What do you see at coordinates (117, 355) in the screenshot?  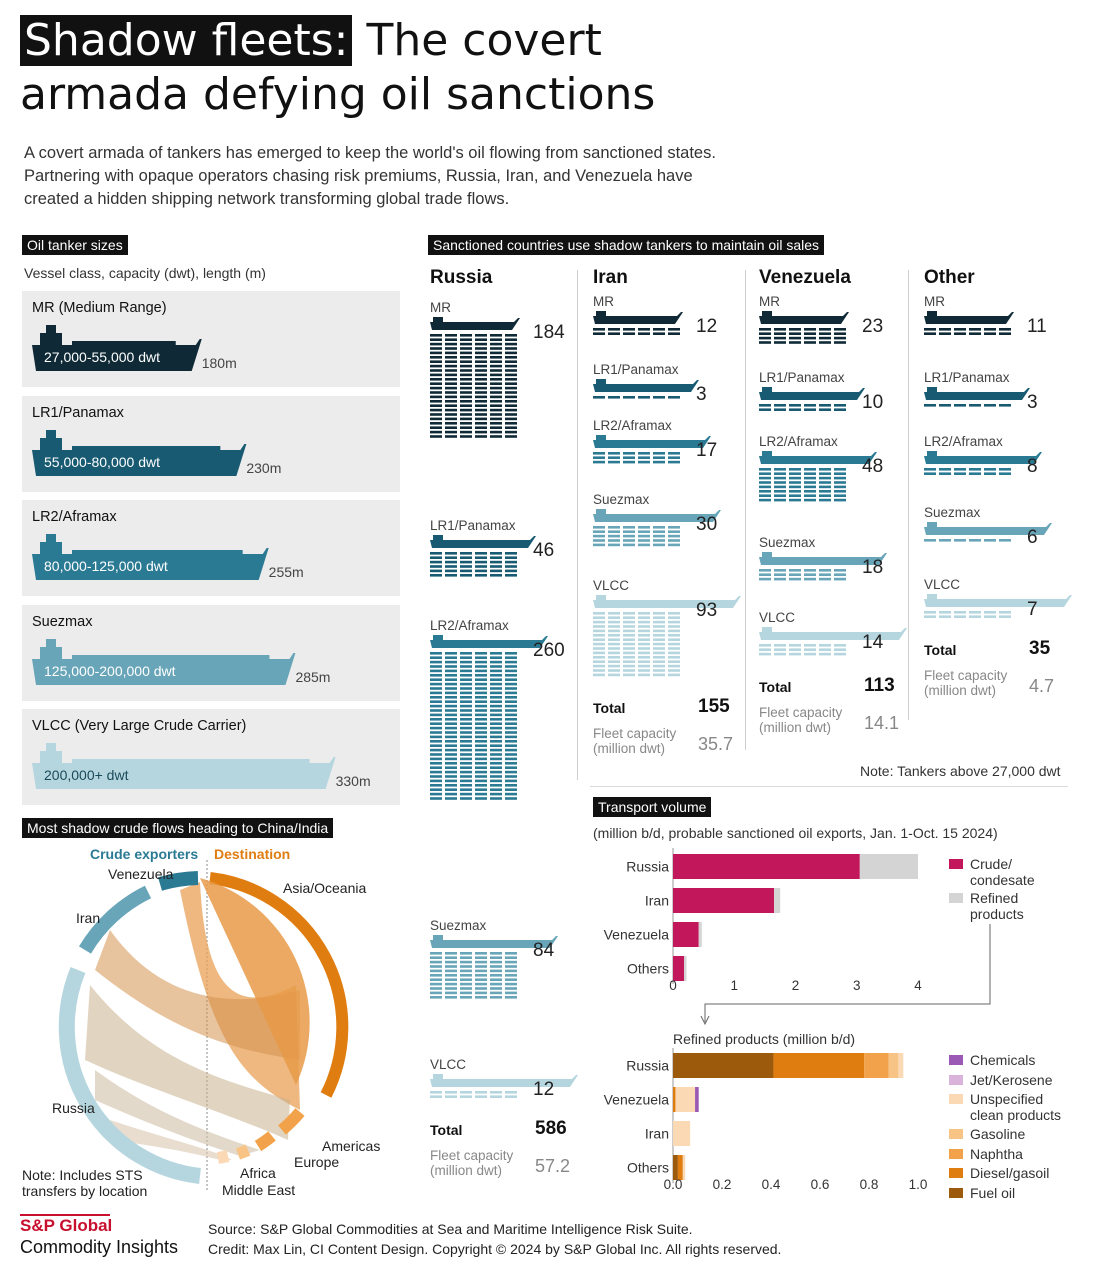 I see `tanker-hull` at bounding box center [117, 355].